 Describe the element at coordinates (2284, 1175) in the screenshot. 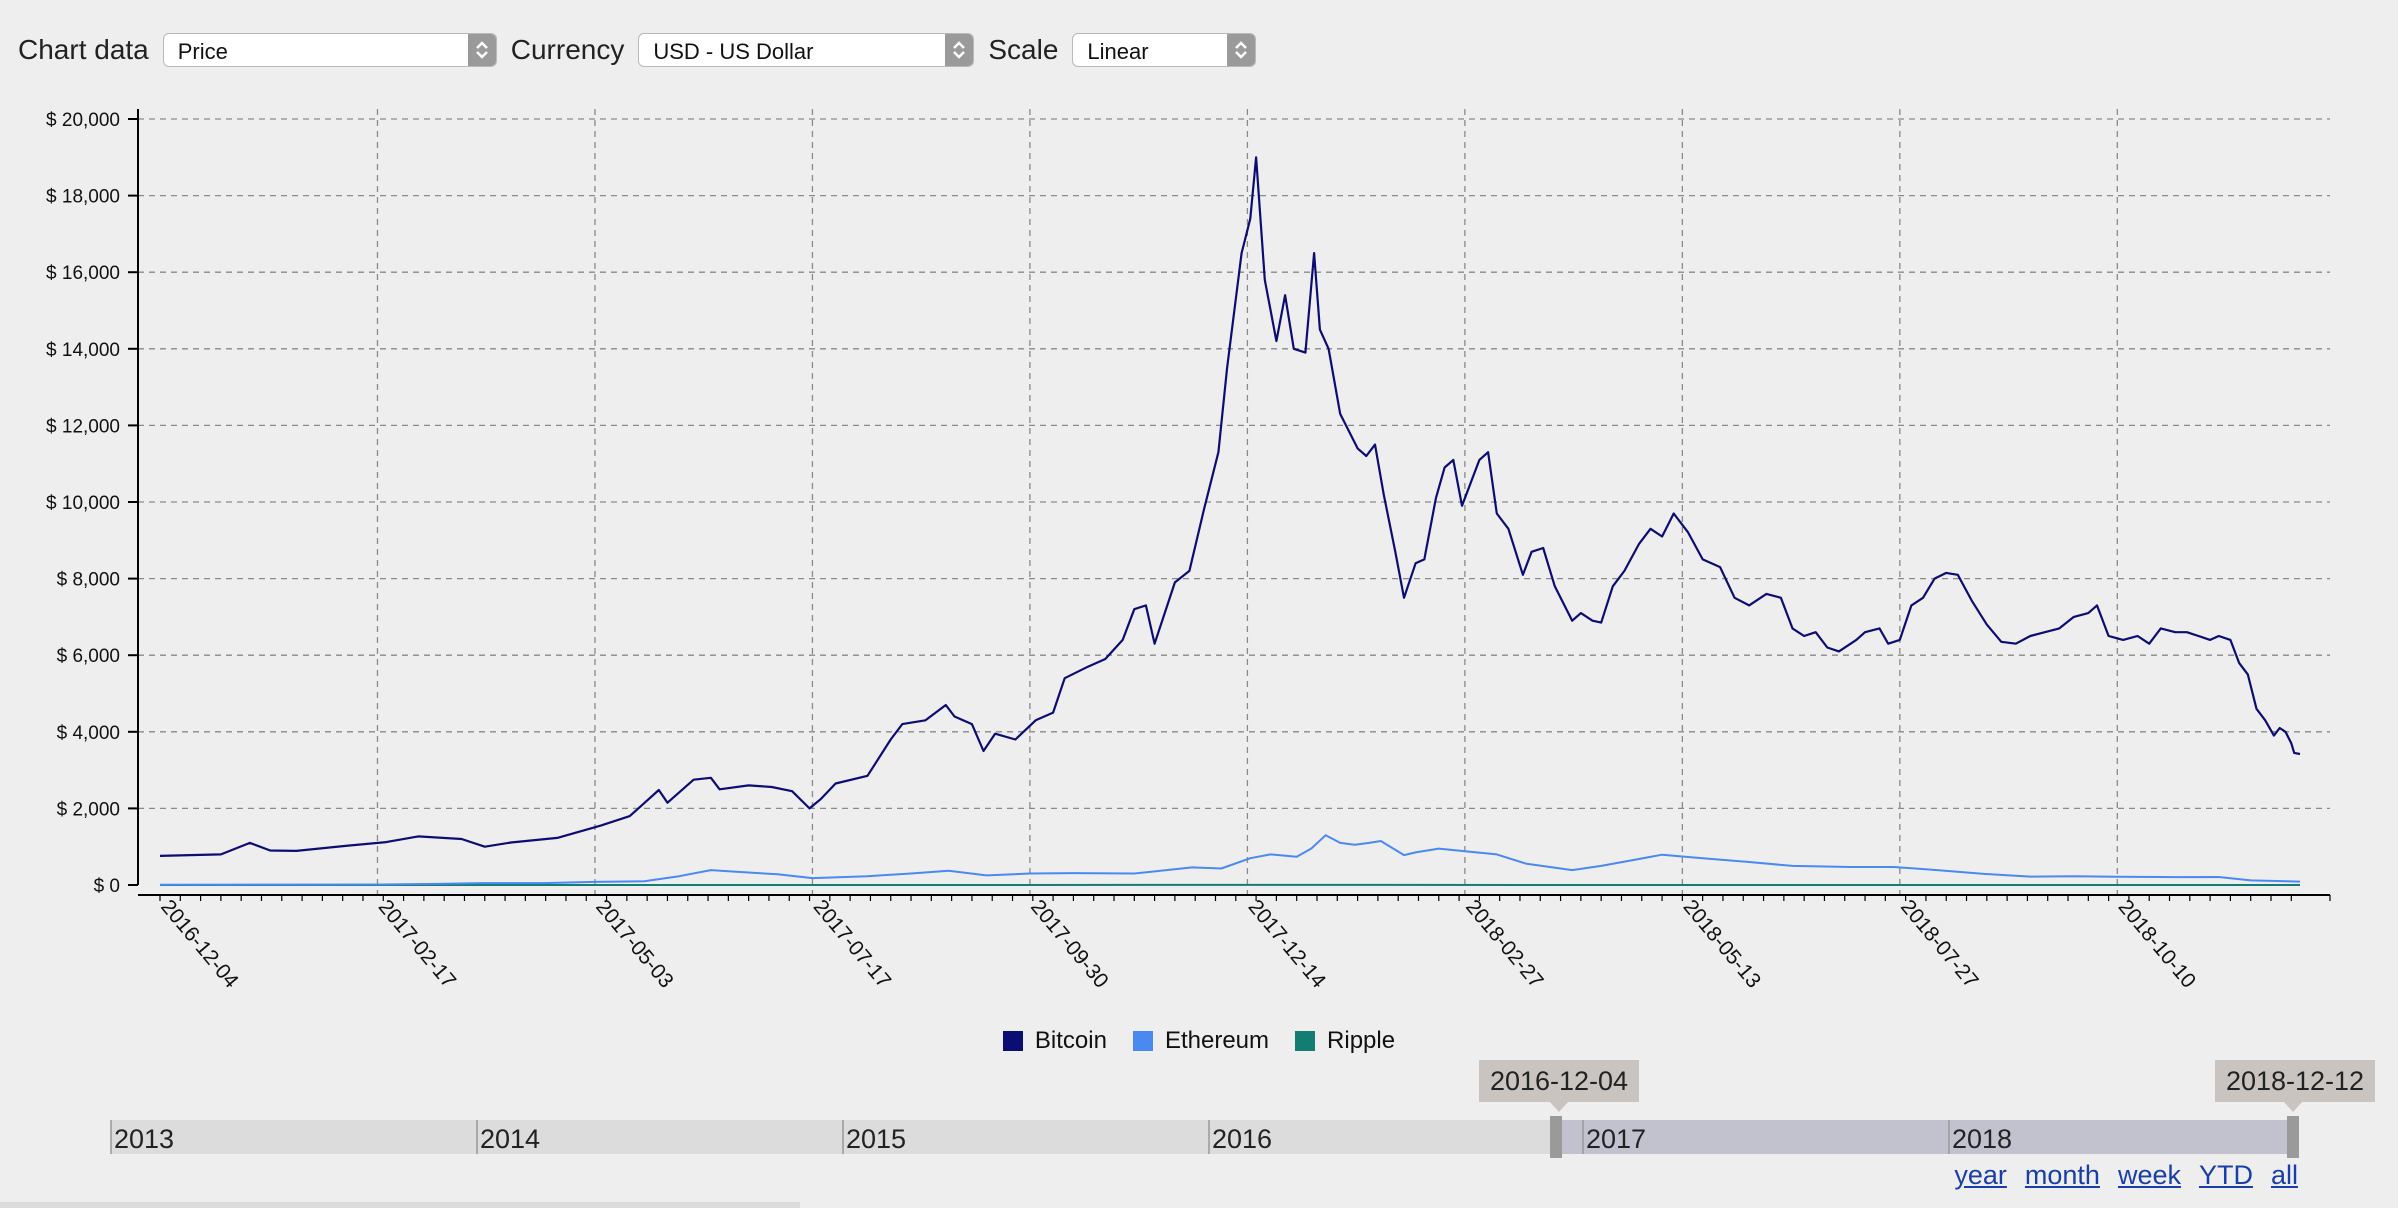

I see `range-all-link: all` at that location.